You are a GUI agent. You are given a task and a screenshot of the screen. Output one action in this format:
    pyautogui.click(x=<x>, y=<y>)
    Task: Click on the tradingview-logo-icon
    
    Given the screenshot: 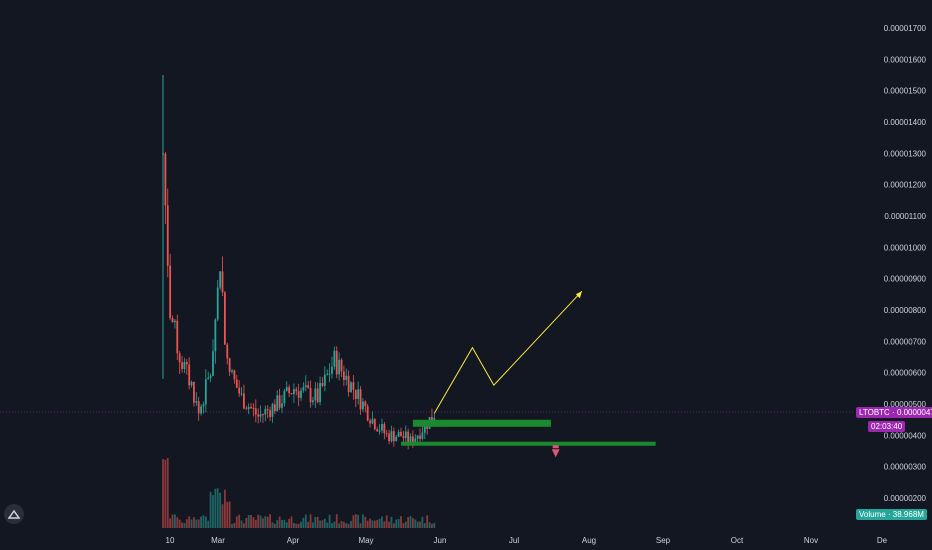 What is the action you would take?
    pyautogui.click(x=14, y=514)
    